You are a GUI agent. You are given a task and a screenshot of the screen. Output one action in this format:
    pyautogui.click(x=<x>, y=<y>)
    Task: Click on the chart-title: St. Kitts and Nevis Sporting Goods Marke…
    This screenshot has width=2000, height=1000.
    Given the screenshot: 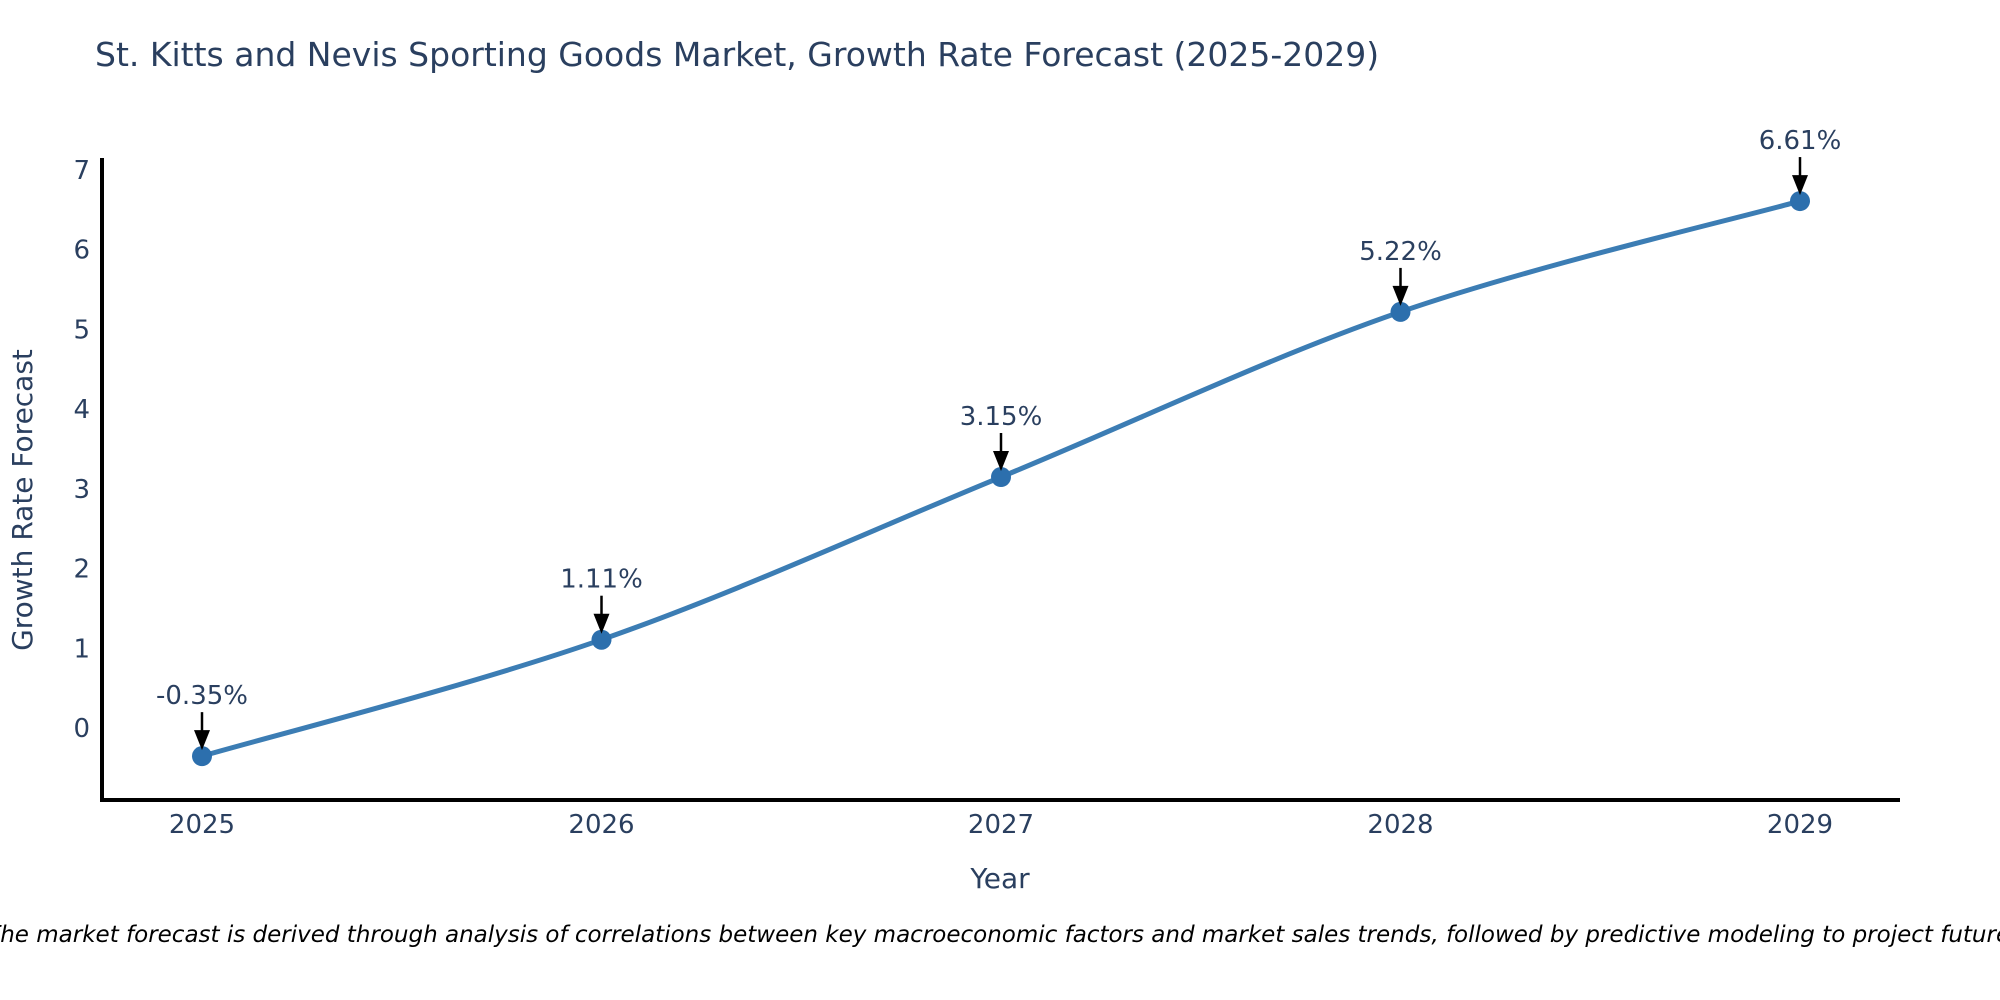 What is the action you would take?
    pyautogui.click(x=737, y=54)
    